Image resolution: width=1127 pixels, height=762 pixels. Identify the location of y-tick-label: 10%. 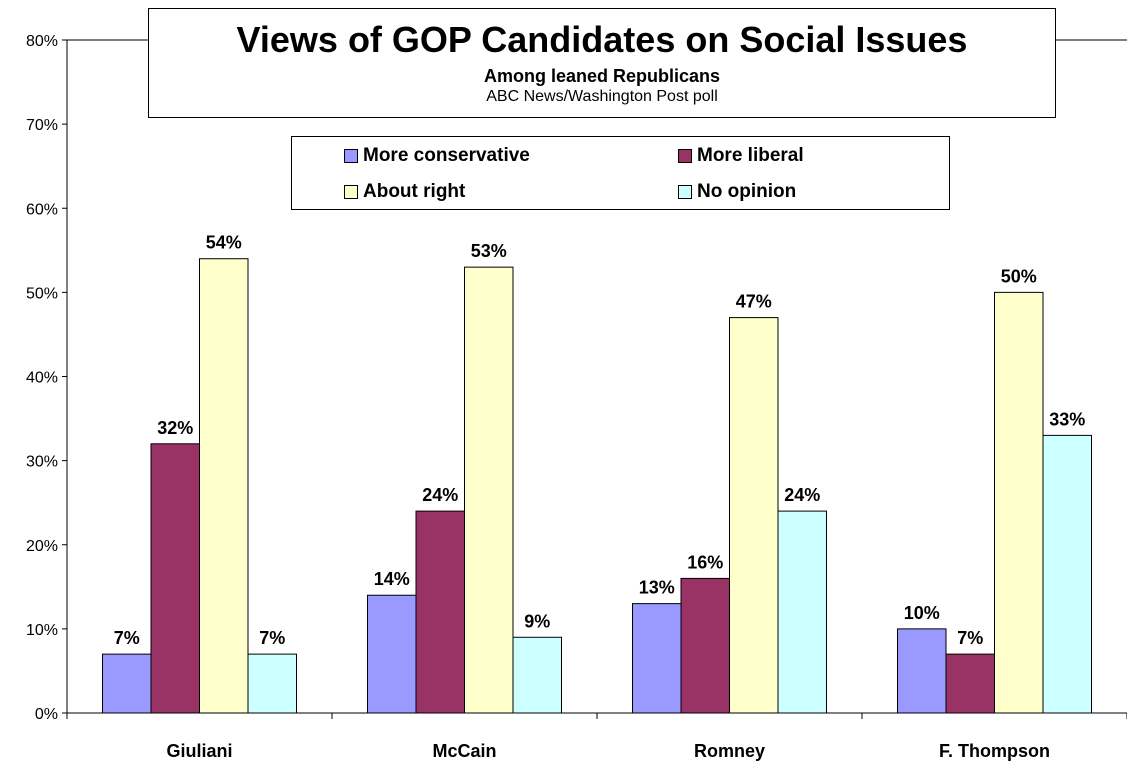
(42, 630).